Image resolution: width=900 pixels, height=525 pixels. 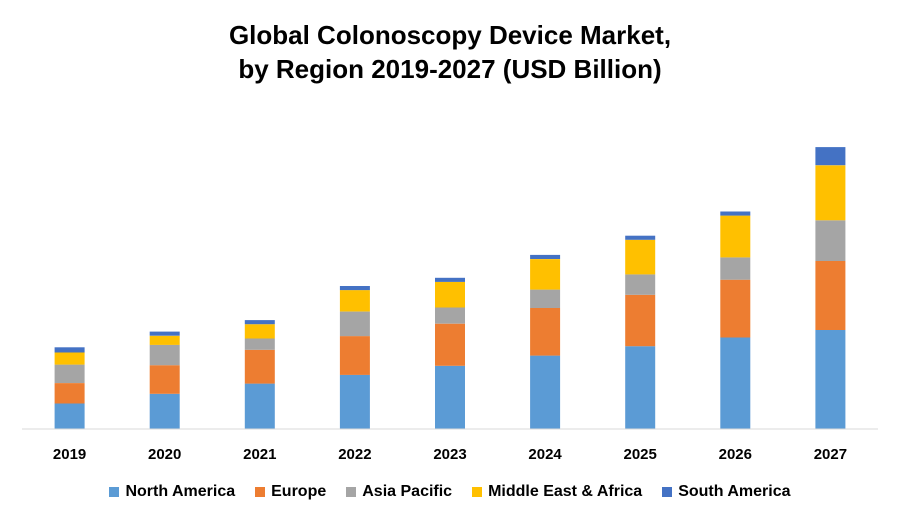 I want to click on x-tick-label-2026: 2026, so click(x=735, y=454).